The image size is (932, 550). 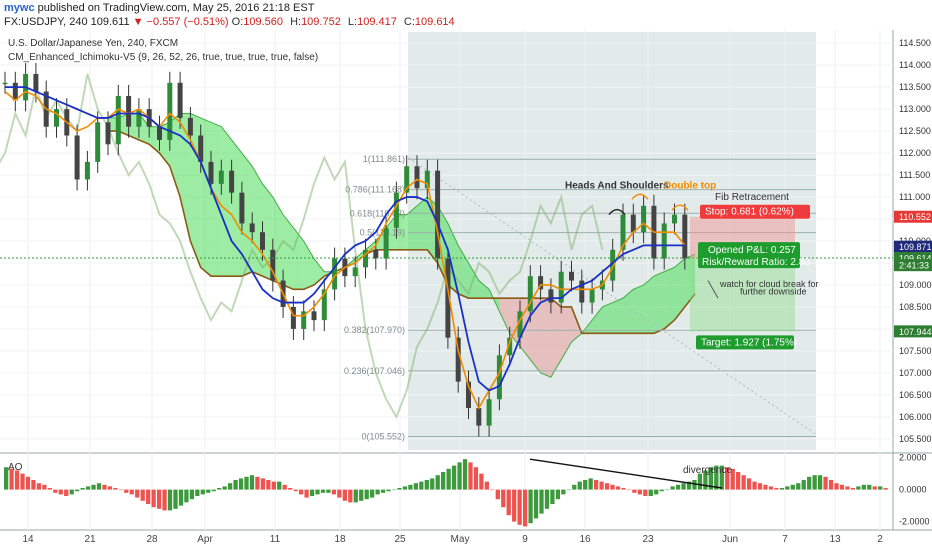 I want to click on x-tick-label: 2, so click(x=880, y=539).